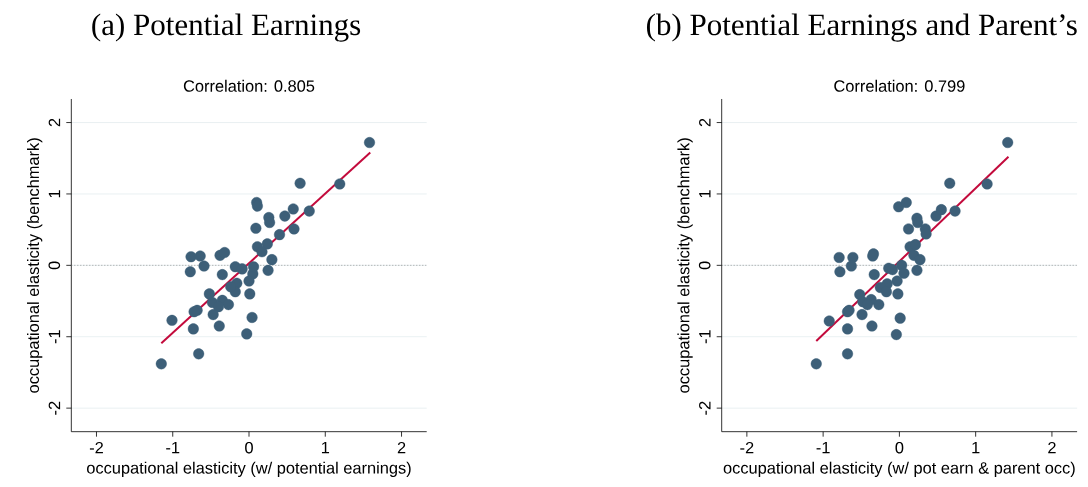 This screenshot has width=1088, height=487. What do you see at coordinates (248, 469) in the screenshot?
I see `x-axis-title: occupational elasticity (w/ potential earnings)` at bounding box center [248, 469].